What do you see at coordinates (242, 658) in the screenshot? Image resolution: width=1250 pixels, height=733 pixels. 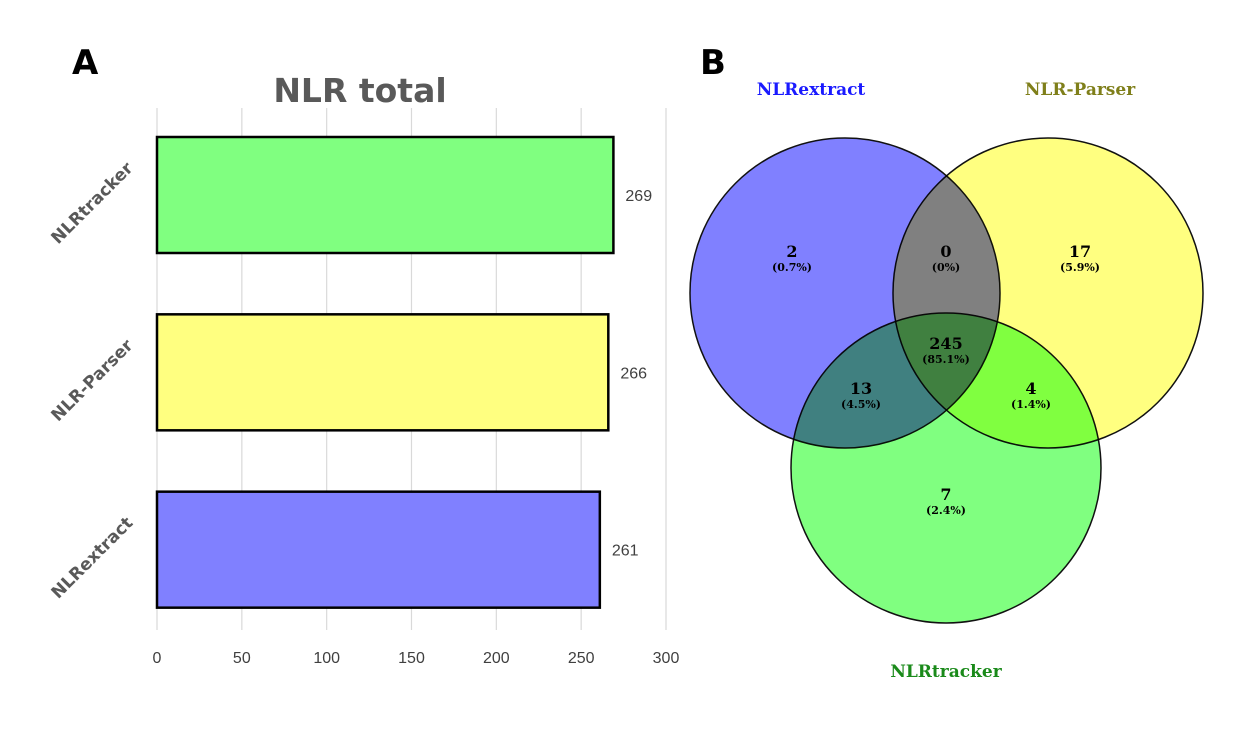 I see `bar-x-tick-label: 50` at bounding box center [242, 658].